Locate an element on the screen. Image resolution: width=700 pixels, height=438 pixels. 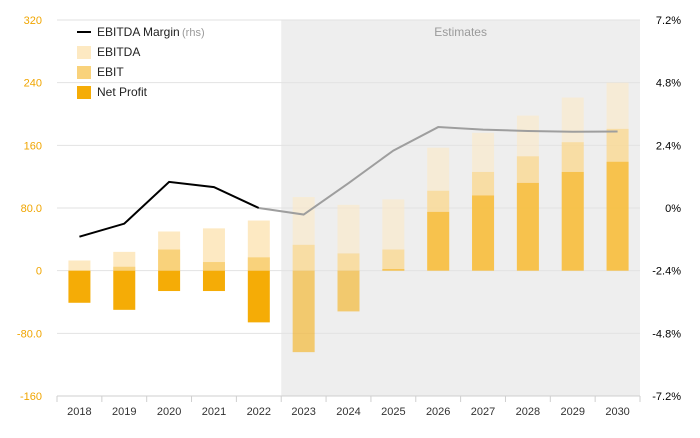
x-tick-label: 2024 is located at coordinates (348, 412).